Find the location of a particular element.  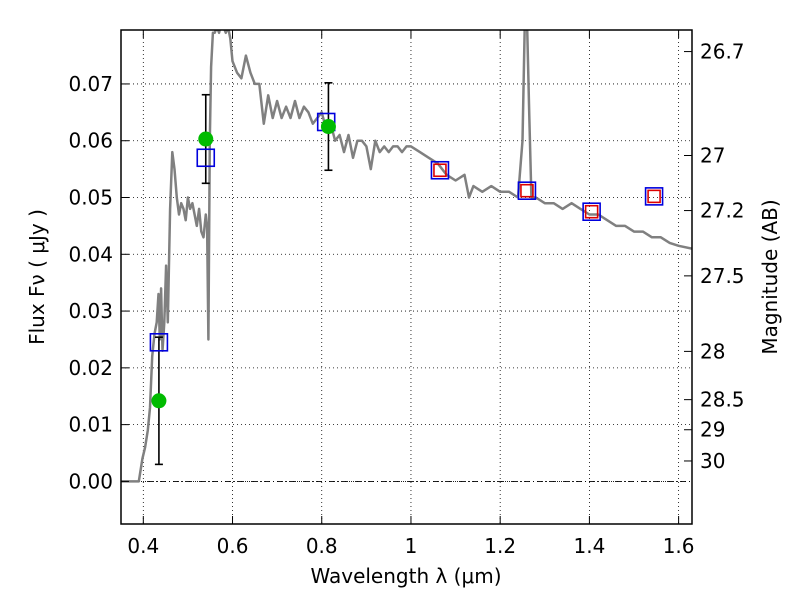

y-tick-label: 0.06 is located at coordinates (90, 141).